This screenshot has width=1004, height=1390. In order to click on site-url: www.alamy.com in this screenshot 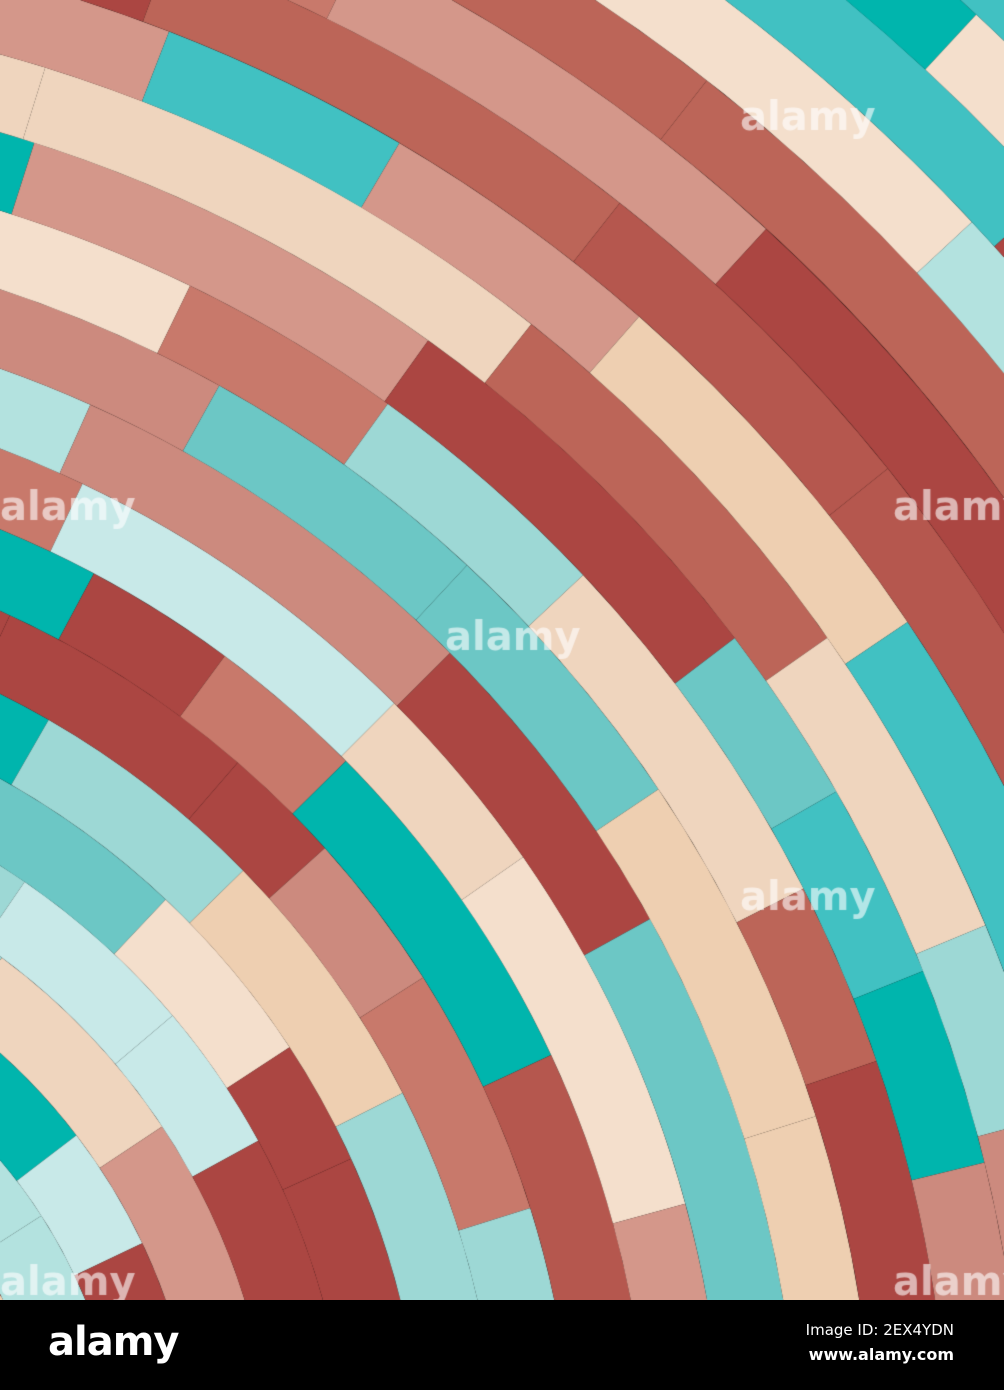, I will do `click(881, 1354)`.